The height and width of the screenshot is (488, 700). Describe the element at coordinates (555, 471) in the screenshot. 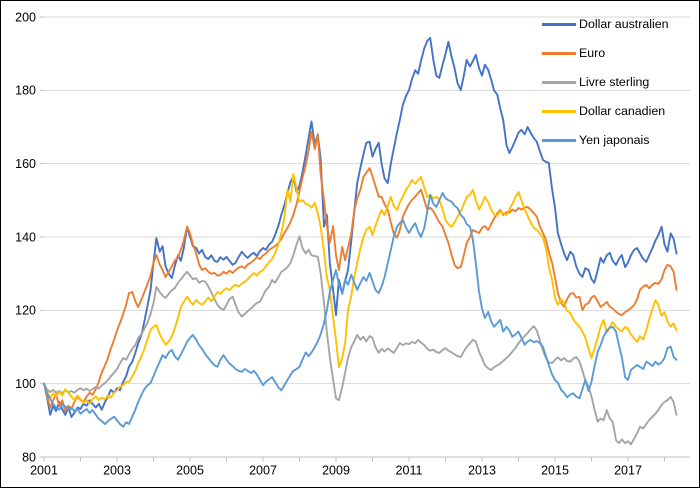

I see `x-axis-label: 2015` at that location.